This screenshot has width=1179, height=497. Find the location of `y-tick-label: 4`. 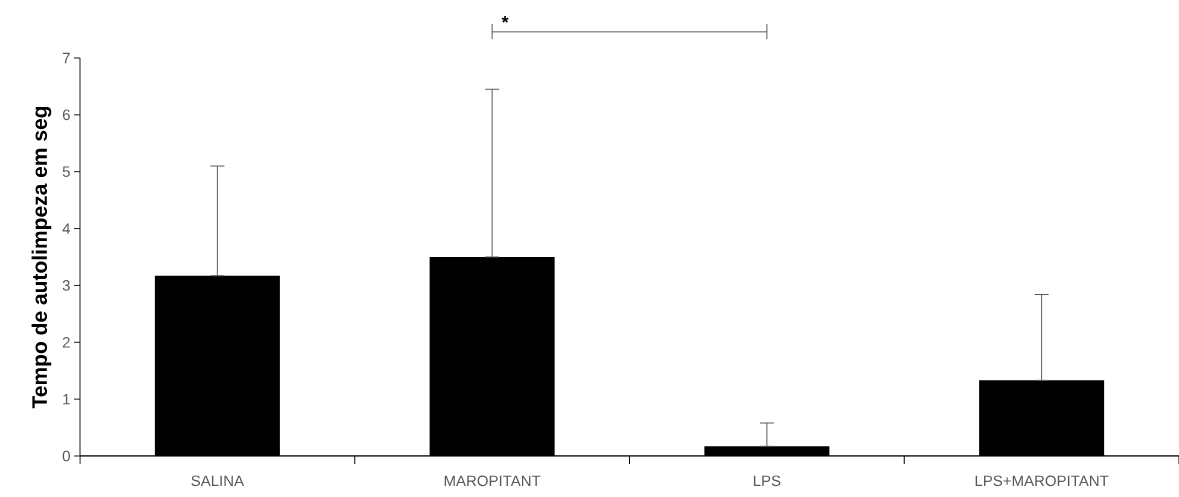

y-tick-label: 4 is located at coordinates (66, 228).